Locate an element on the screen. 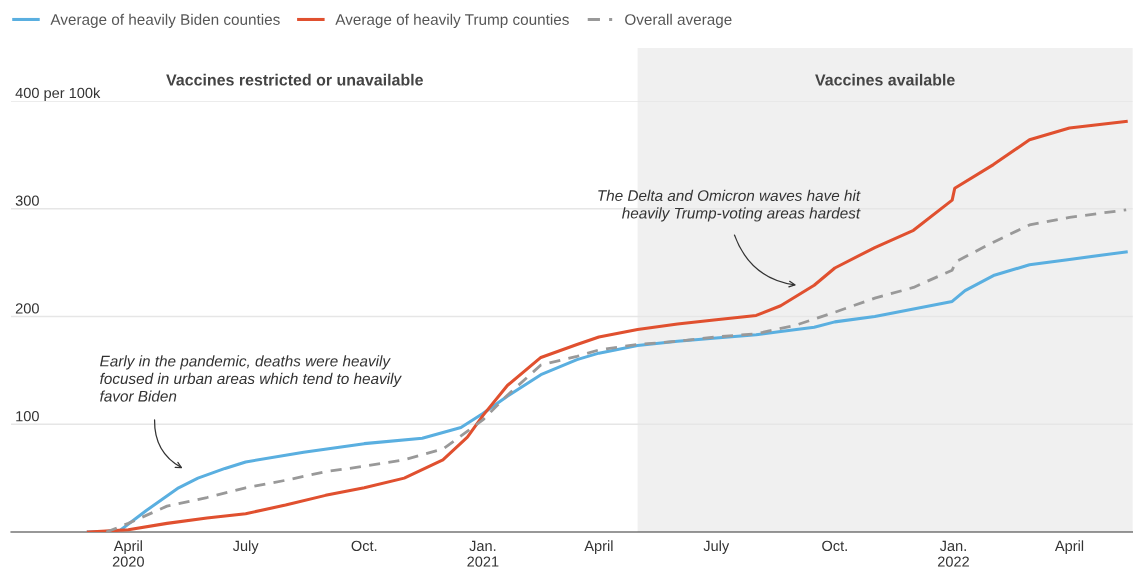 The image size is (1133, 577). y-tick-label: 100 is located at coordinates (27, 416).